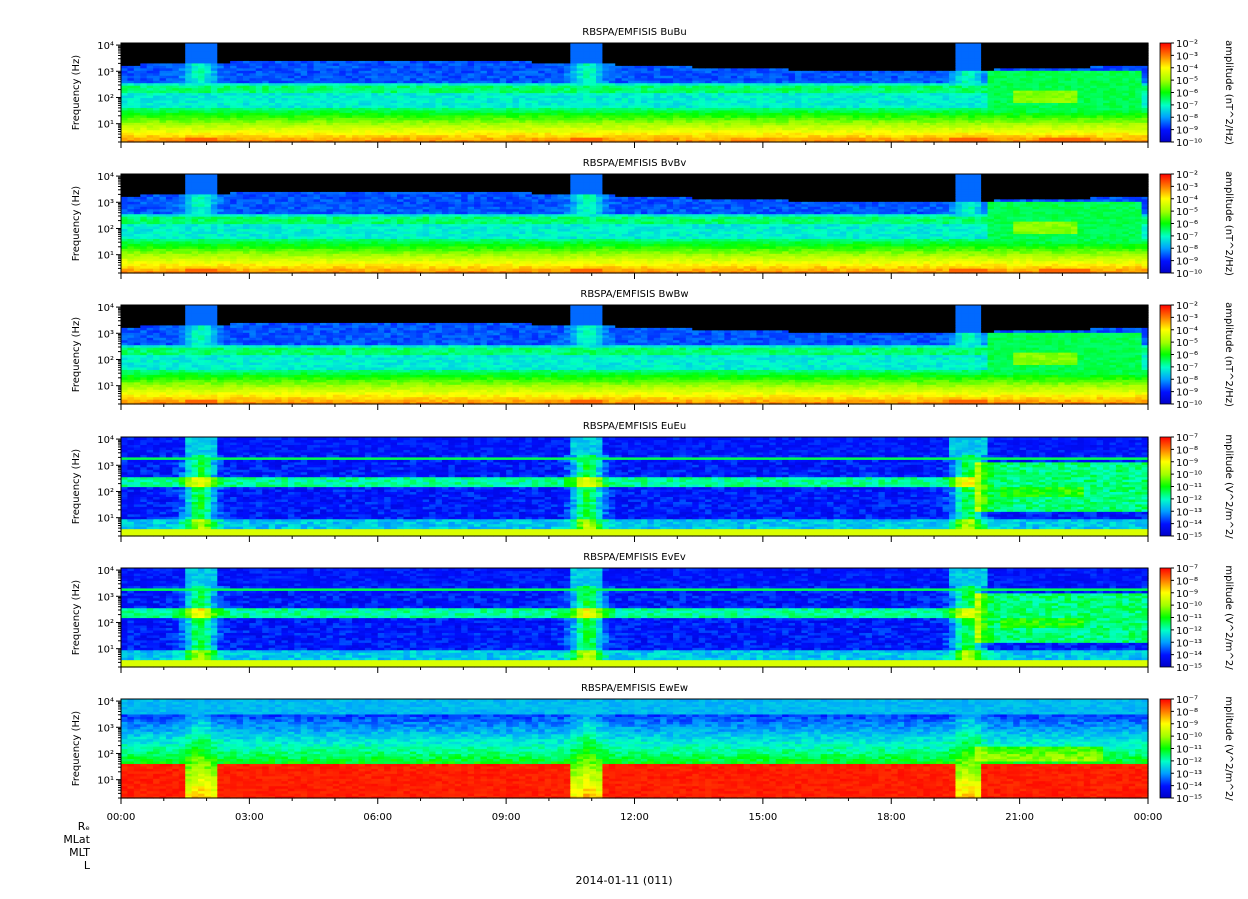 Image resolution: width=1248 pixels, height=899 pixels. Describe the element at coordinates (635, 93) in the screenshot. I see `heatmap-cells` at that location.